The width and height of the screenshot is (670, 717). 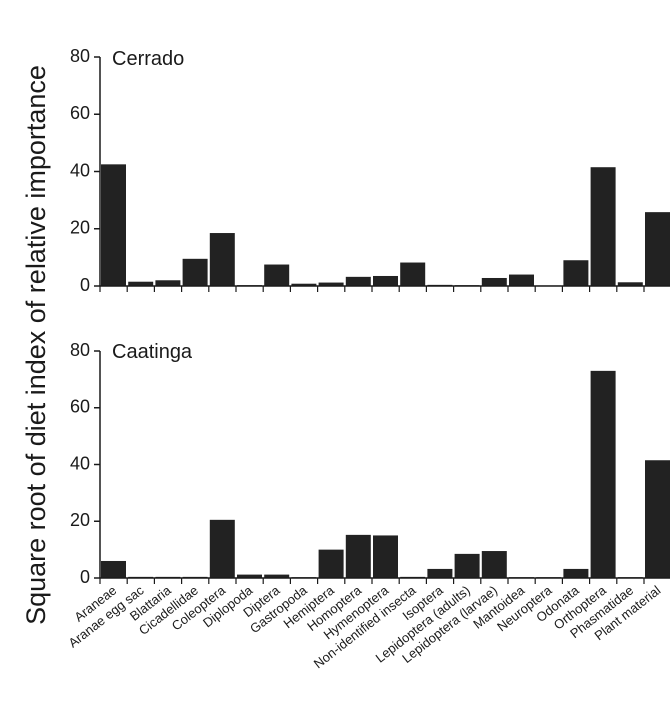 I want to click on bars-cerrado, so click(x=385, y=225).